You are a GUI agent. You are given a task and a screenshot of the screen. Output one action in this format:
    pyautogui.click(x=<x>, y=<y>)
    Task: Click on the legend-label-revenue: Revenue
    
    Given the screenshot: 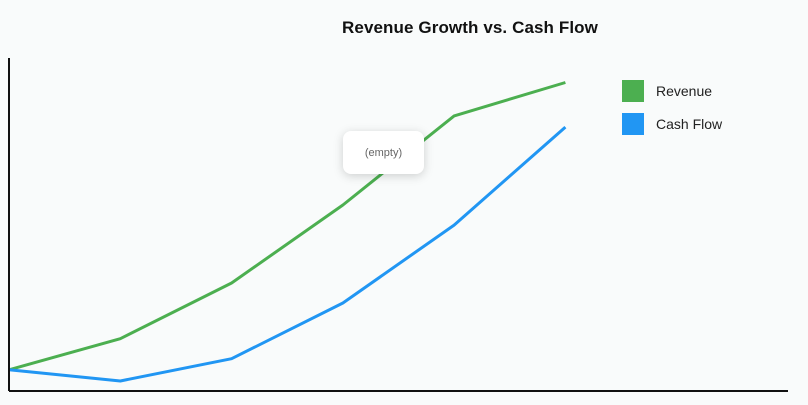 What is the action you would take?
    pyautogui.click(x=684, y=91)
    